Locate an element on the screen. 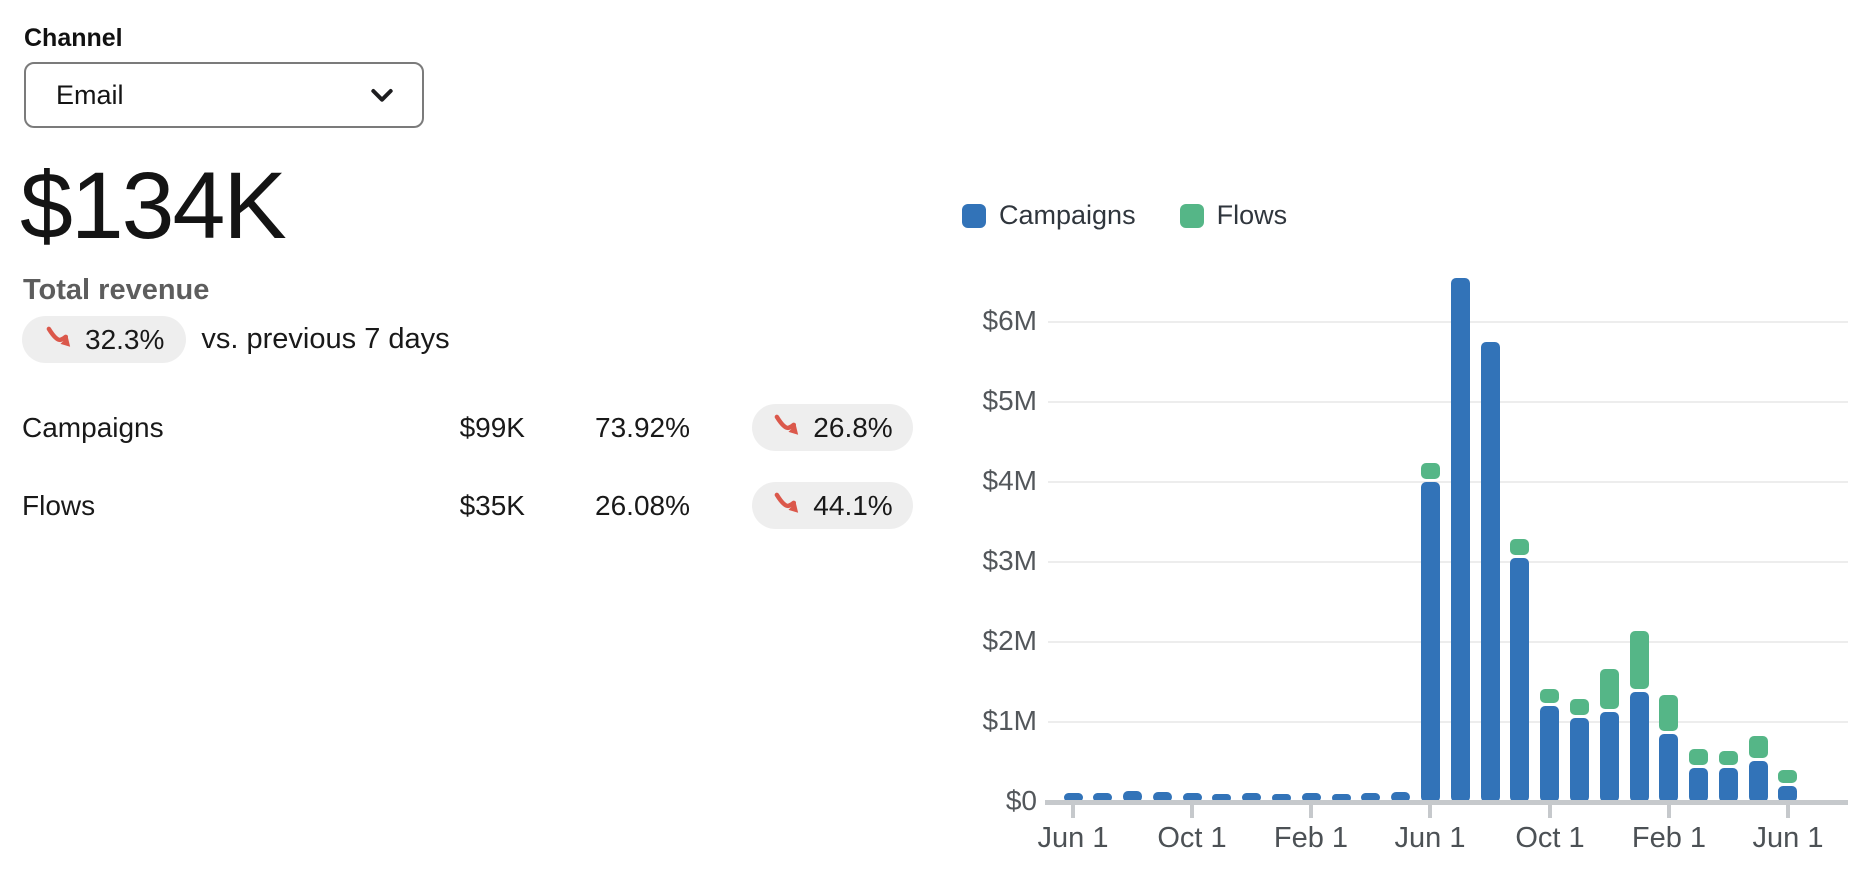 The width and height of the screenshot is (1868, 892). channel-selected-value: Email is located at coordinates (90, 94).